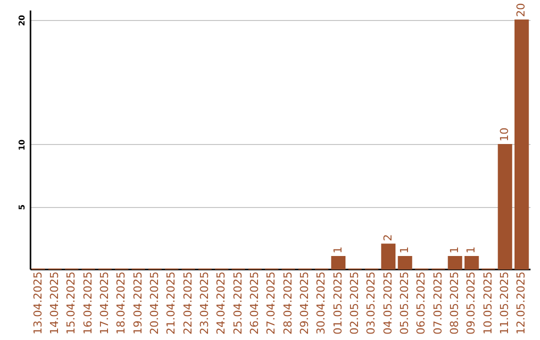  What do you see at coordinates (487, 303) in the screenshot?
I see `x-tick-label: 10.05.2025` at bounding box center [487, 303].